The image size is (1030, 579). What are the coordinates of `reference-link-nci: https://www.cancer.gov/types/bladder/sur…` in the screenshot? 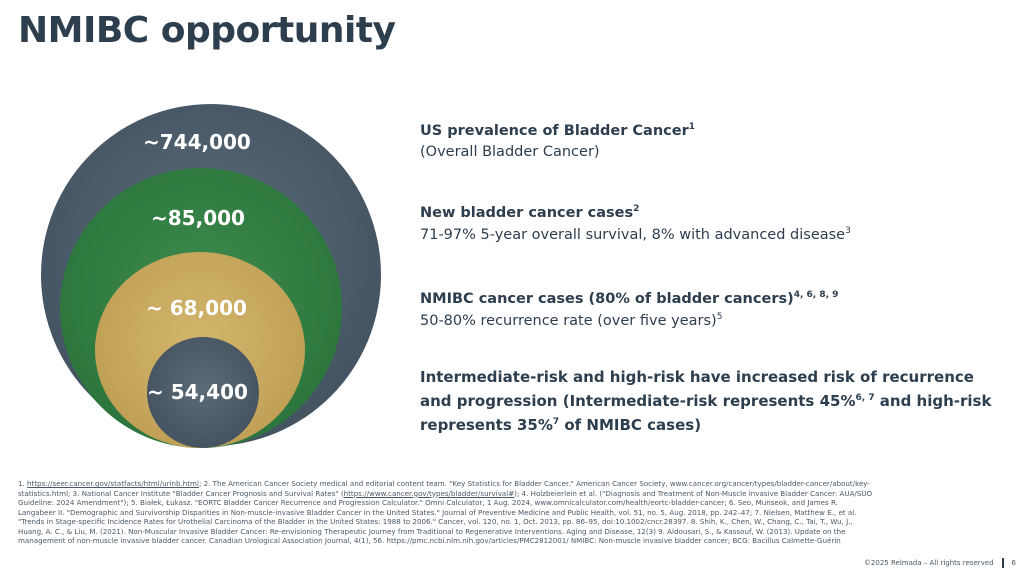 It's located at (429, 493).